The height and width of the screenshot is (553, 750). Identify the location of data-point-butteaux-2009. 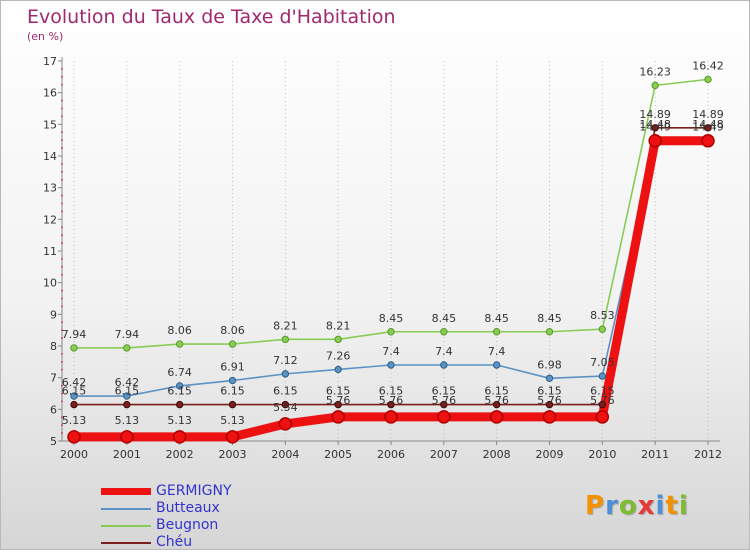
(549, 378).